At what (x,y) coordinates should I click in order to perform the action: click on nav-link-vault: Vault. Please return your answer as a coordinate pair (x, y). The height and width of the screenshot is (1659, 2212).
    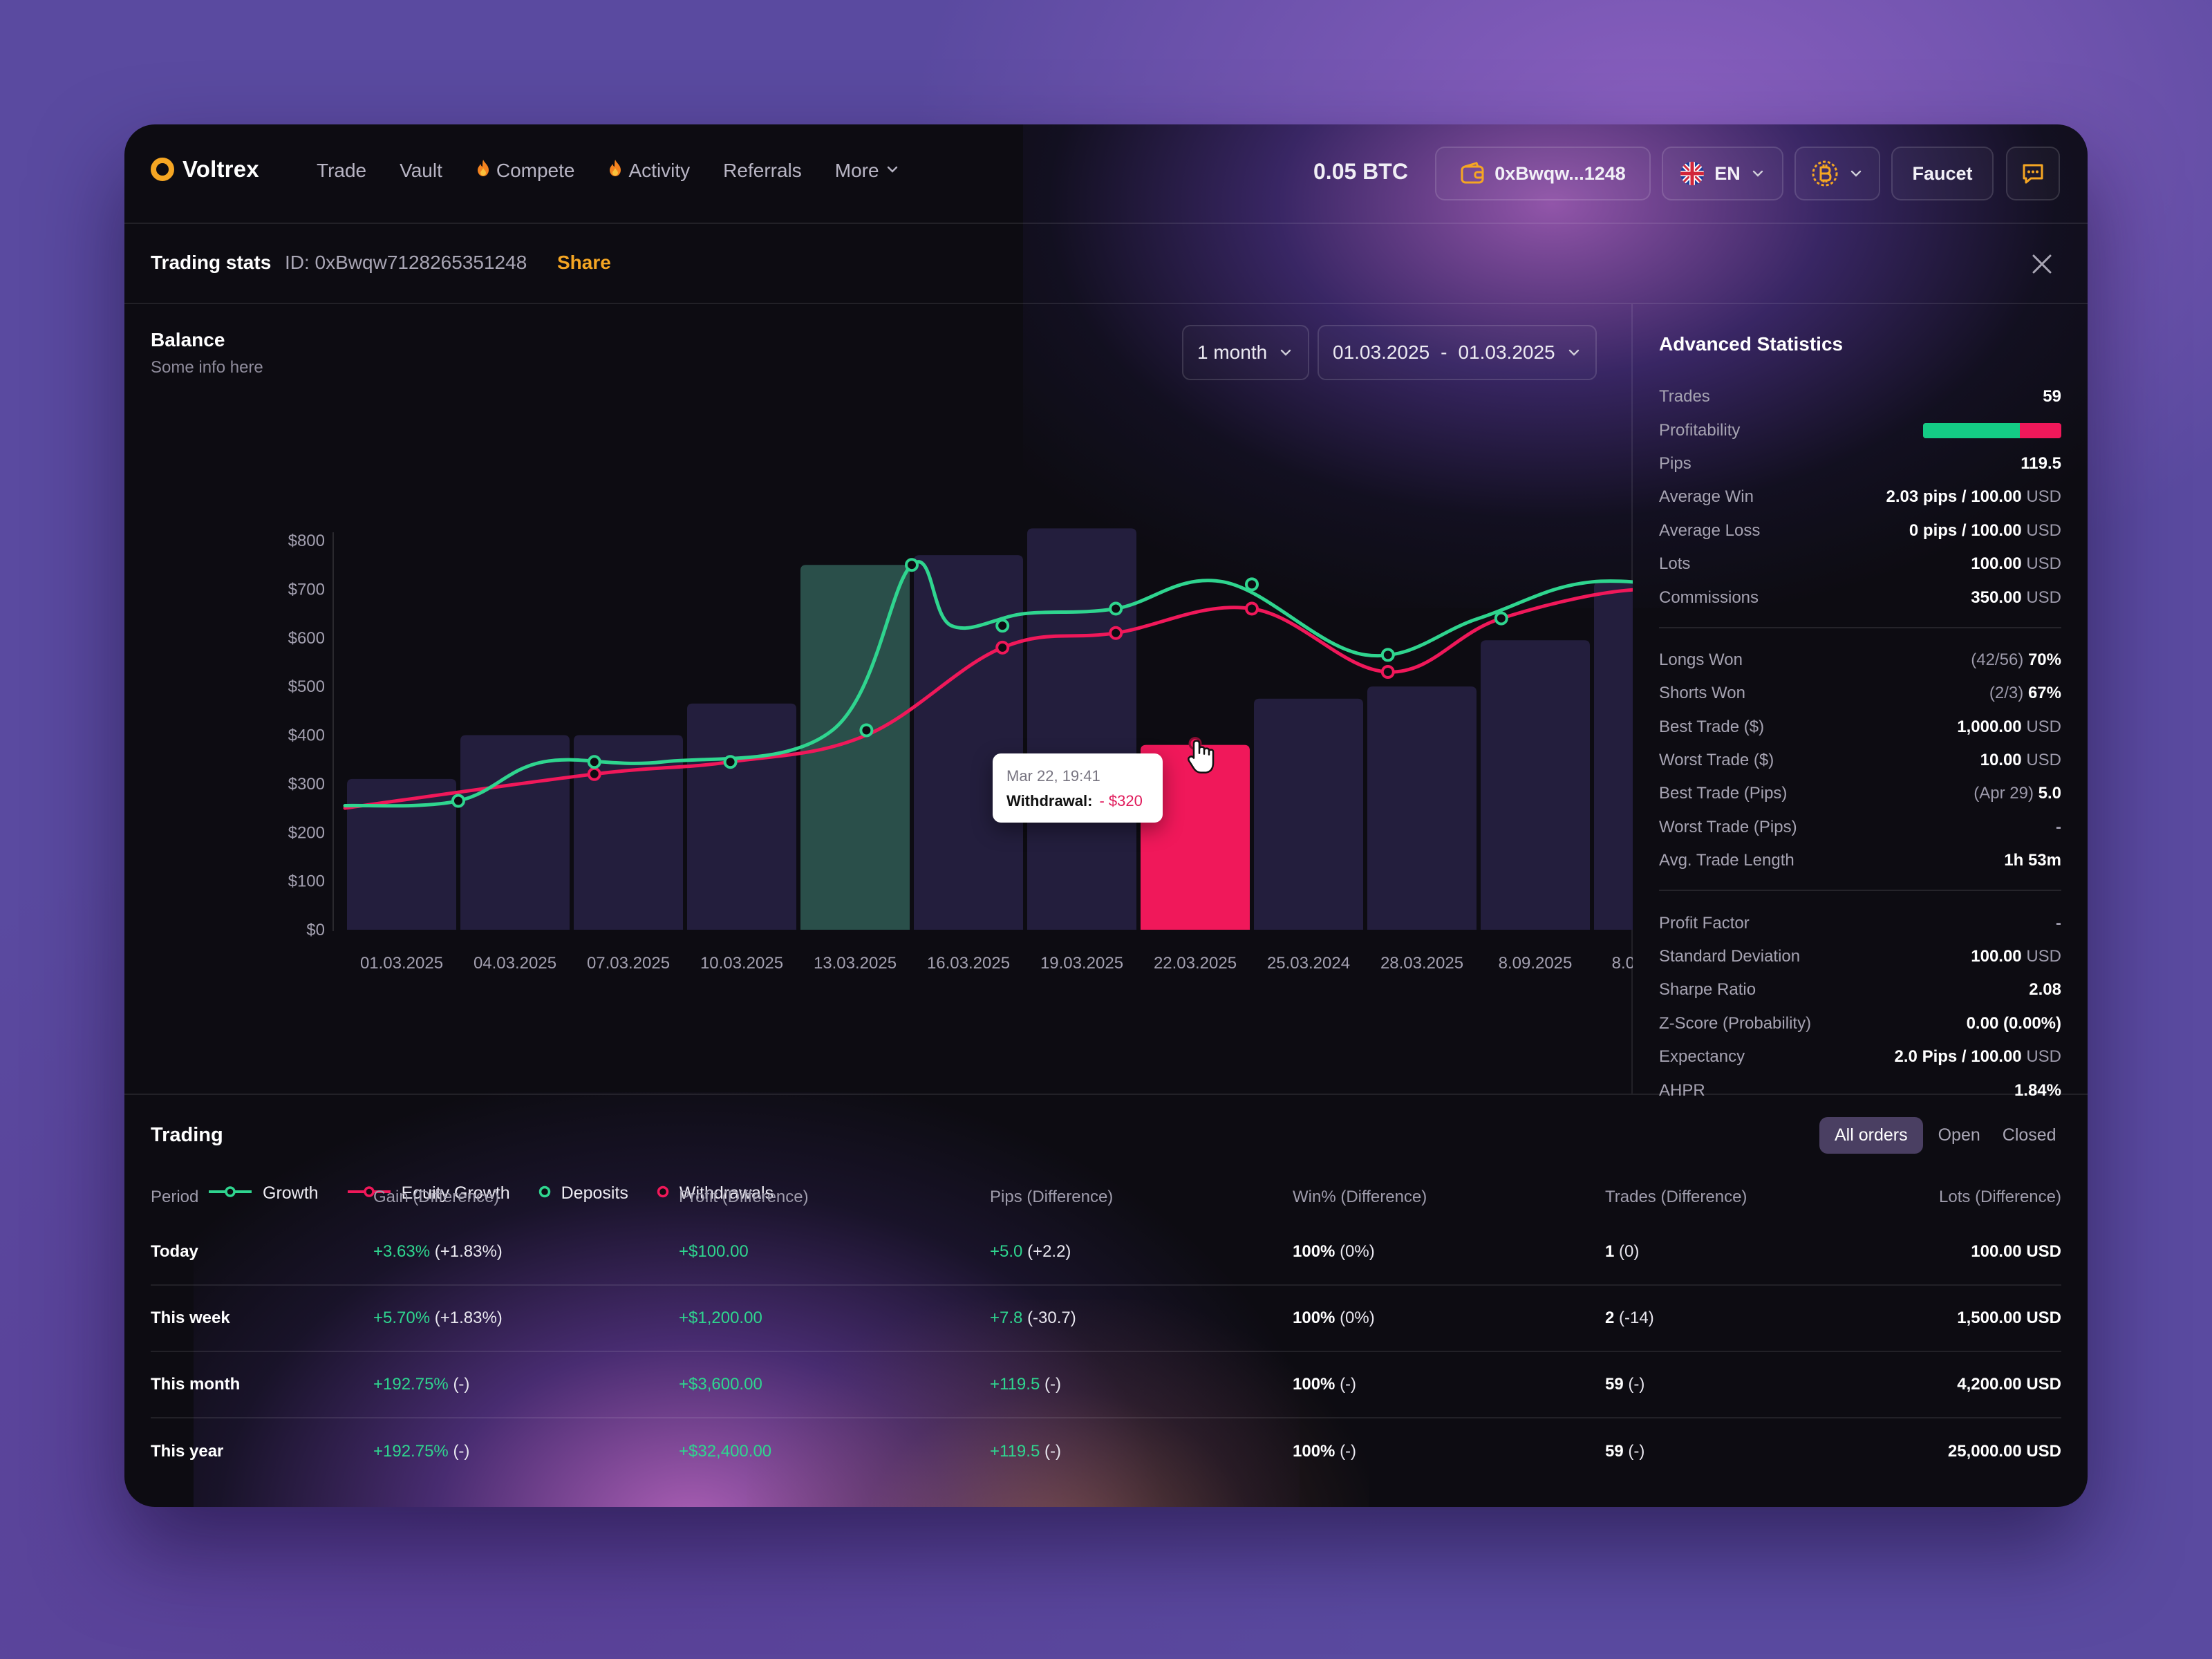
    Looking at the image, I should click on (421, 170).